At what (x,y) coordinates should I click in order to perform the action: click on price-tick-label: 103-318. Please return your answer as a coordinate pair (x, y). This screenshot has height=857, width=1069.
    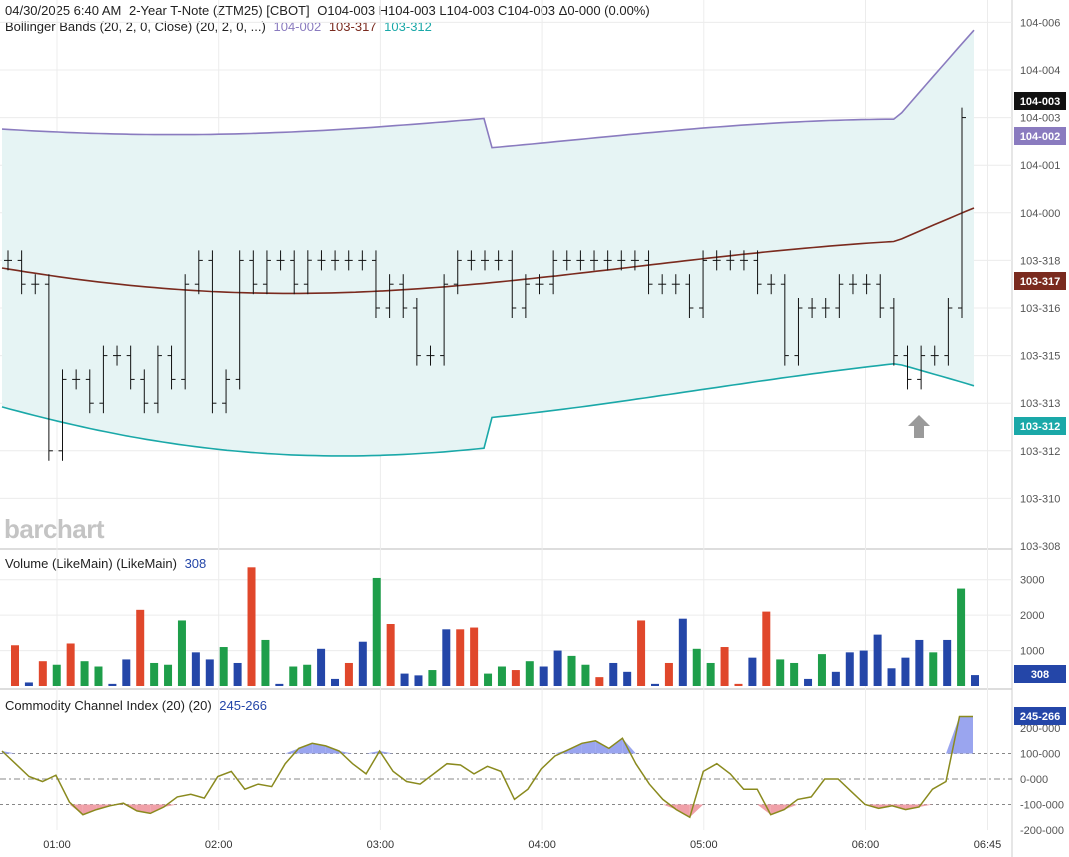
    Looking at the image, I should click on (1040, 261).